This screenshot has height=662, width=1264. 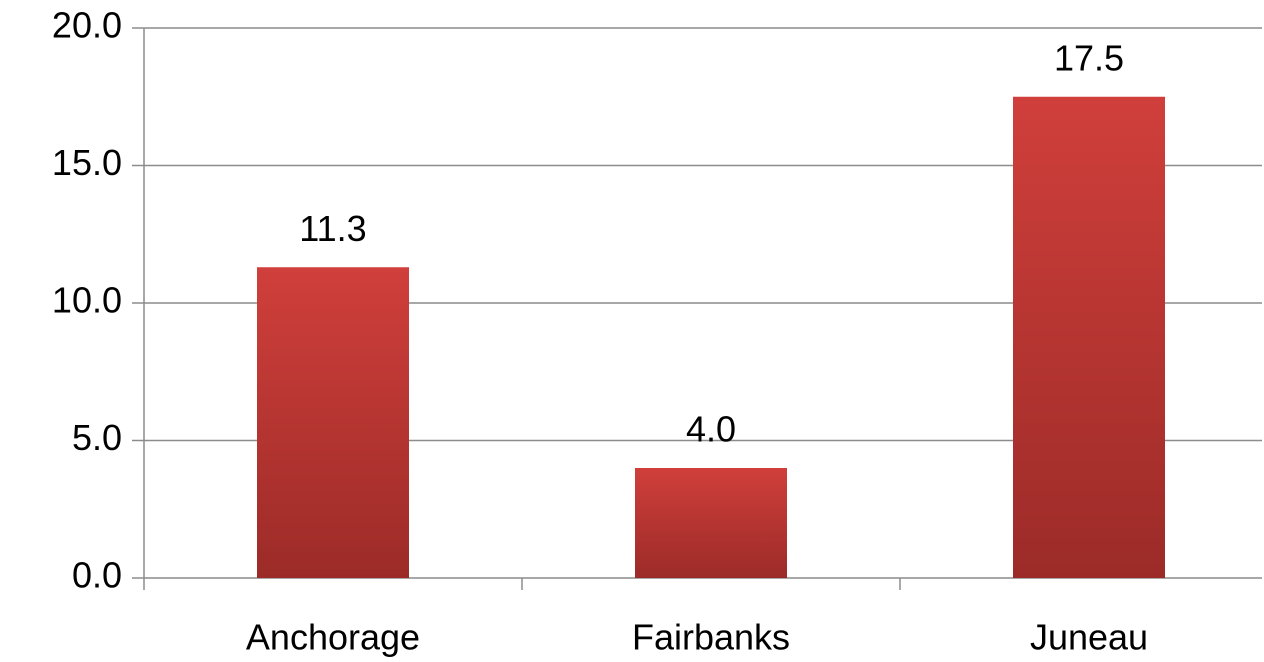 I want to click on y-tick-label: 10.0, so click(x=87, y=300).